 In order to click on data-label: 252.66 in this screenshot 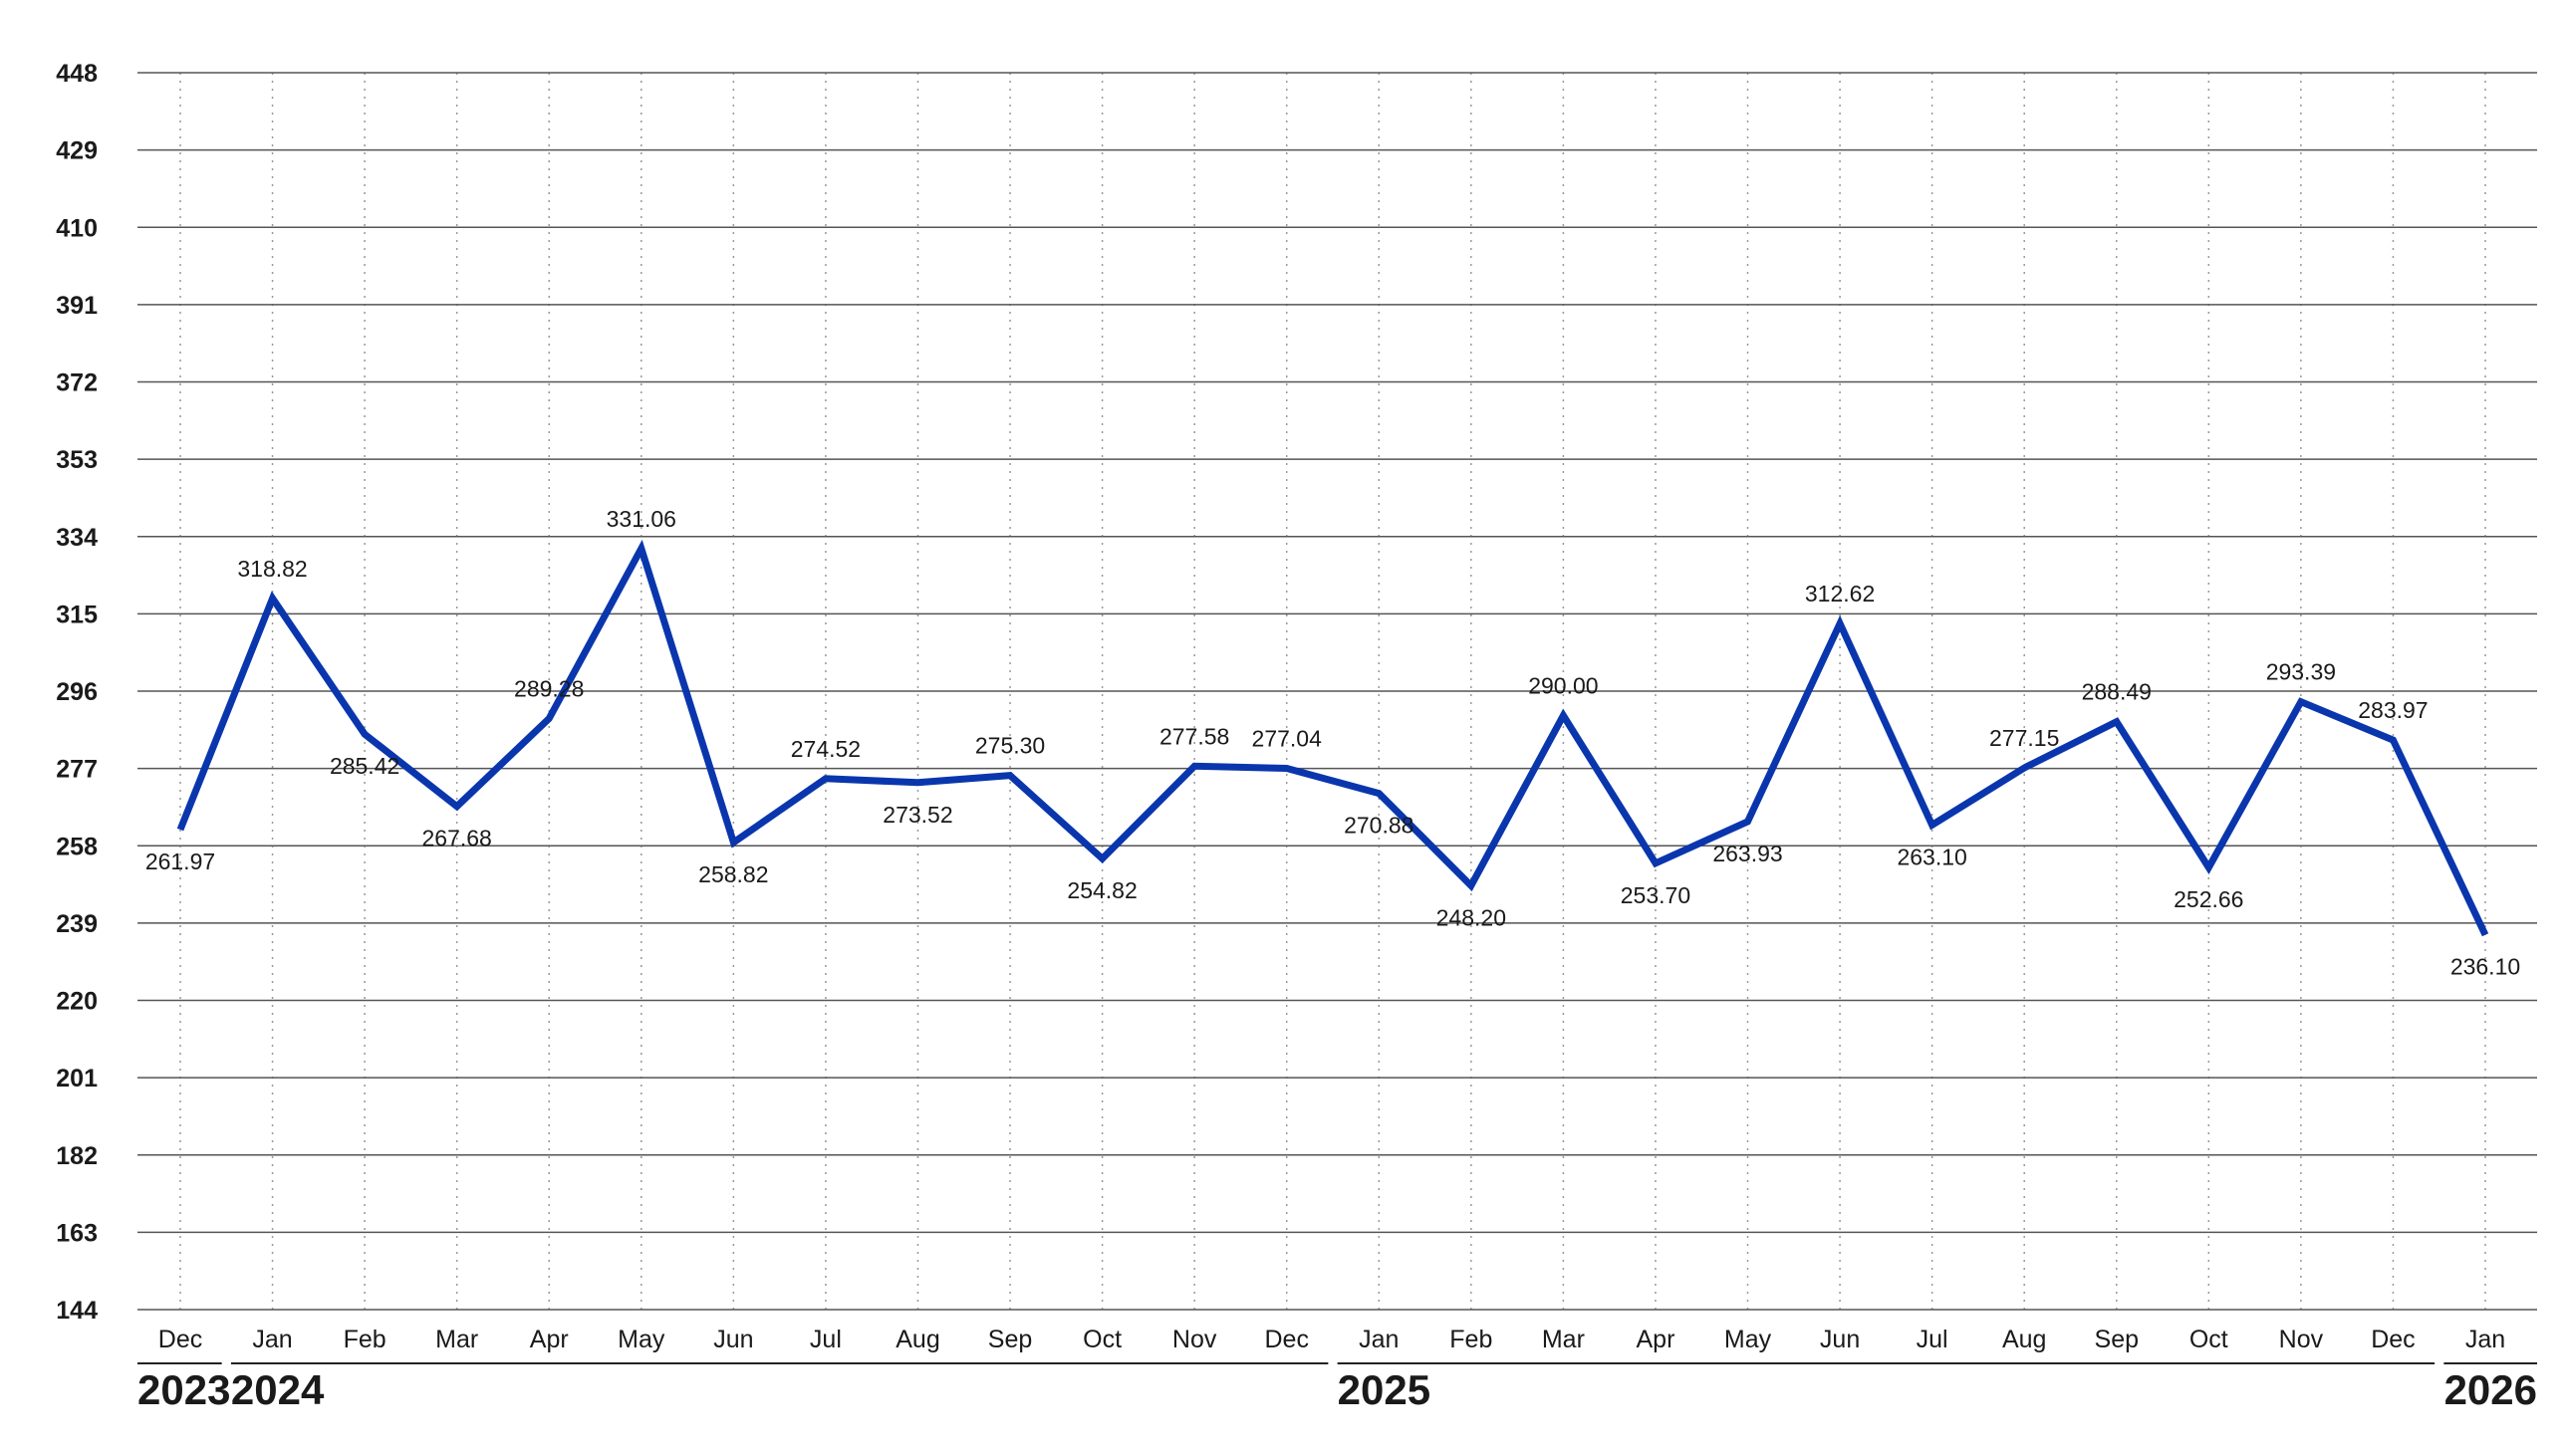, I will do `click(2208, 899)`.